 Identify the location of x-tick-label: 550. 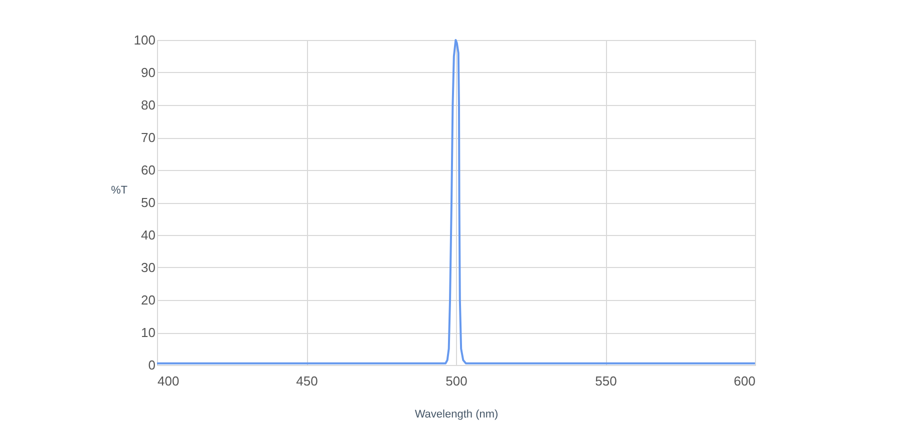
(606, 381).